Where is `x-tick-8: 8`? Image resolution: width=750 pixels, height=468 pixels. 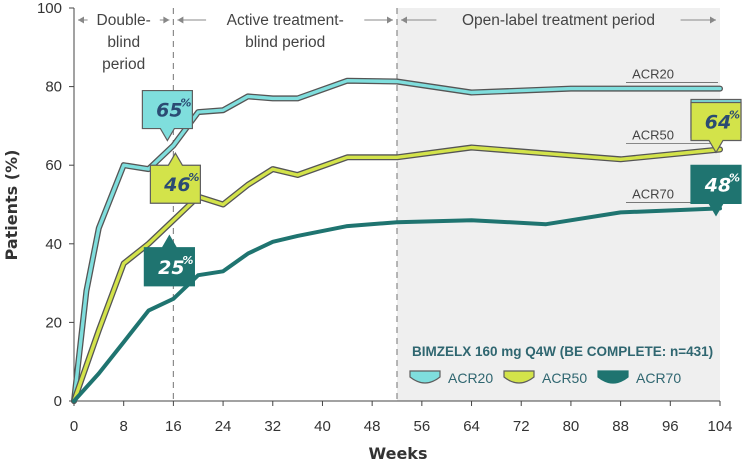 x-tick-8: 8 is located at coordinates (124, 426).